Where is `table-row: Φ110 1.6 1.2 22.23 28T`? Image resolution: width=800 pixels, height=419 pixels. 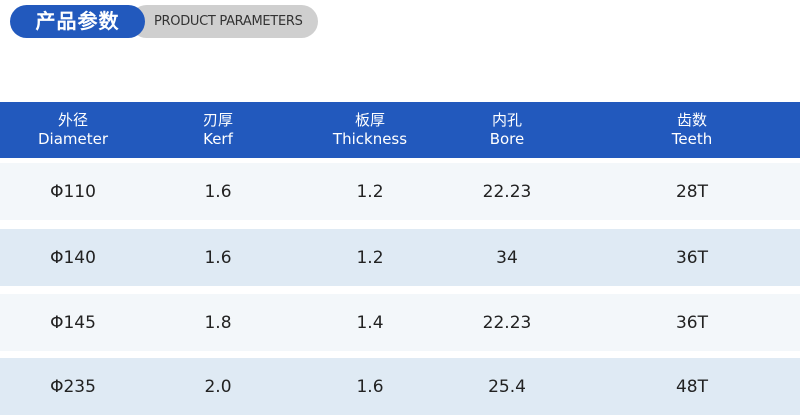 table-row: Φ110 1.6 1.2 22.23 28T is located at coordinates (400, 191).